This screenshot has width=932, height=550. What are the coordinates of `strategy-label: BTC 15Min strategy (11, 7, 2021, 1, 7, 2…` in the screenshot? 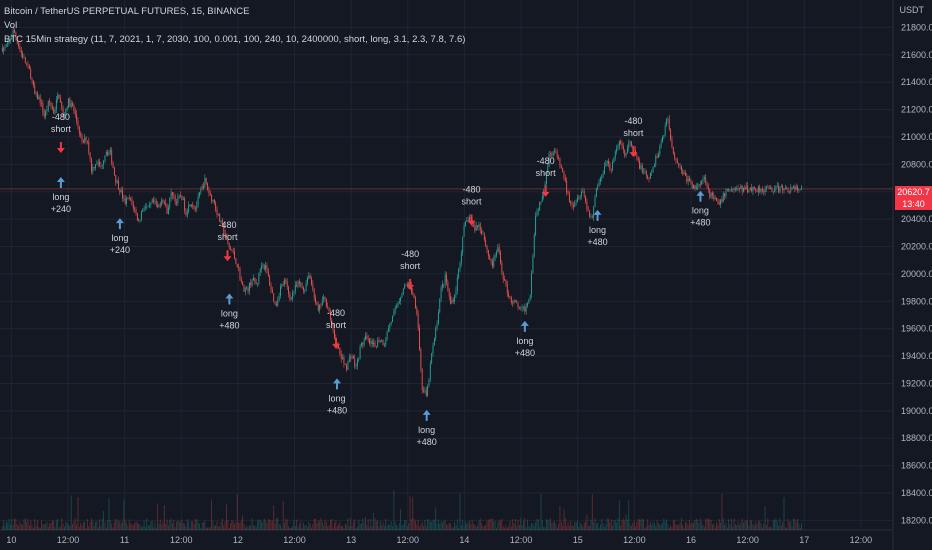 It's located at (235, 39).